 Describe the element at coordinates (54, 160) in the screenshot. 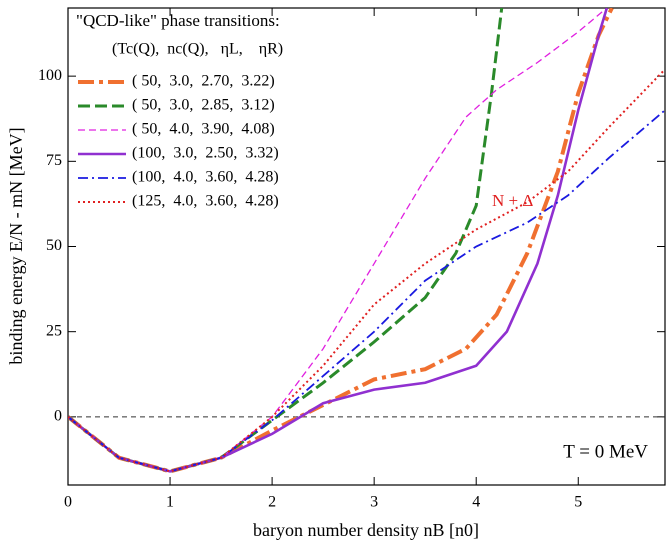

I see `y-tick-label: 75` at that location.